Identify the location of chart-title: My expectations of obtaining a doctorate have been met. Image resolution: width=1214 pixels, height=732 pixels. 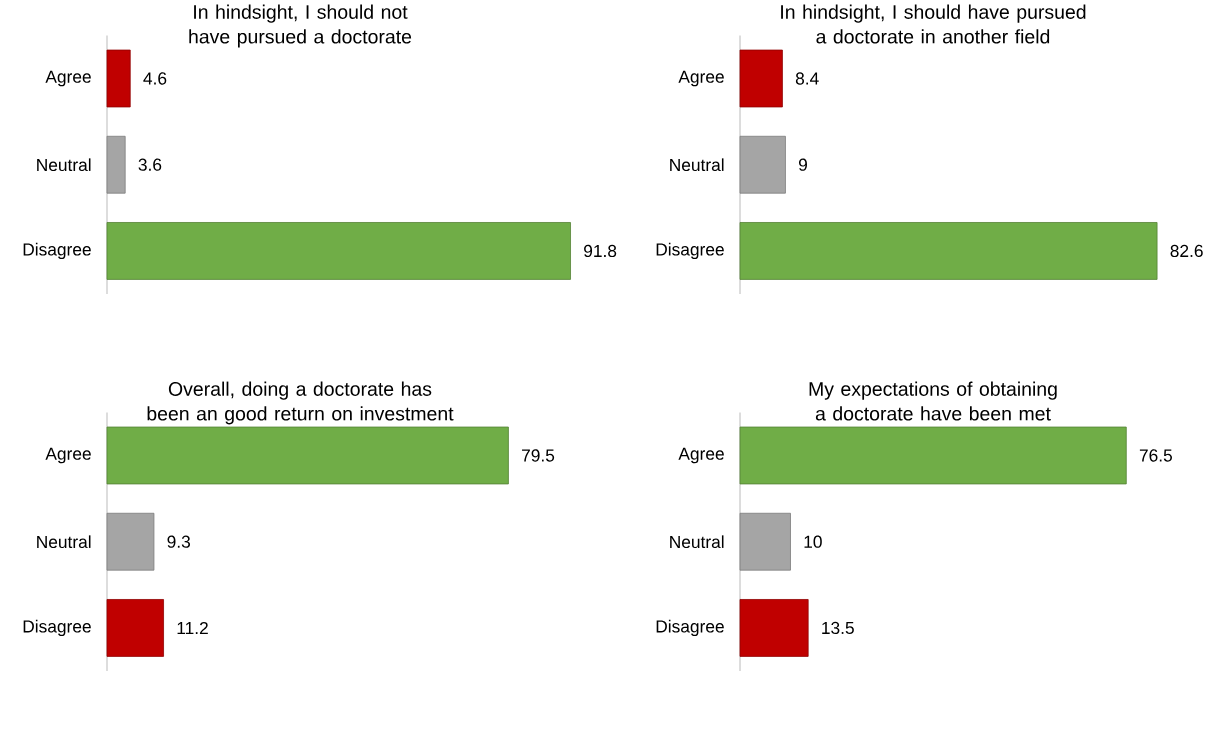
(933, 401).